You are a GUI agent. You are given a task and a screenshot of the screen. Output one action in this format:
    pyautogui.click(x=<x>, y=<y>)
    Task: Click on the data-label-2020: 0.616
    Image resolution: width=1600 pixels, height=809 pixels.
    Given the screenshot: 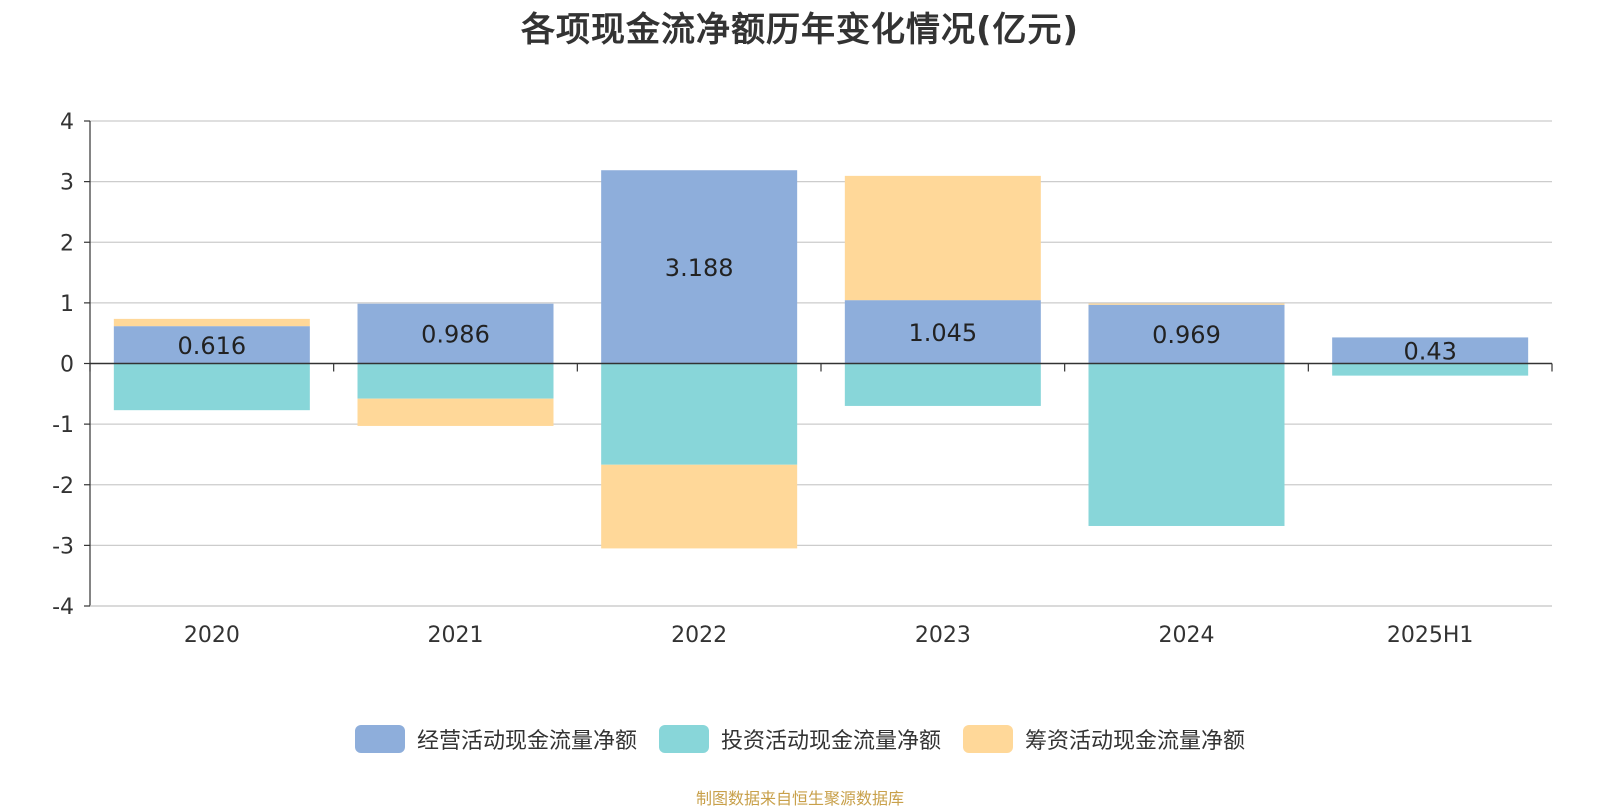 What is the action you would take?
    pyautogui.click(x=211, y=346)
    